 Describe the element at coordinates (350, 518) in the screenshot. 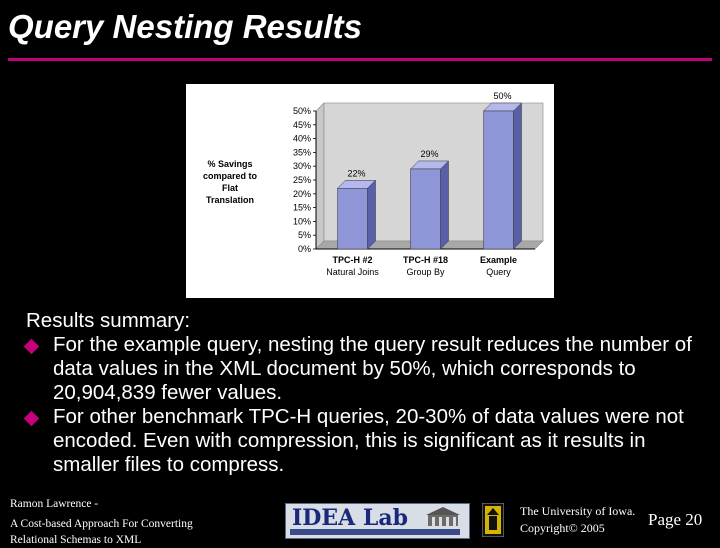

I see `idea-lab-logo-text: IDEA Lab` at that location.